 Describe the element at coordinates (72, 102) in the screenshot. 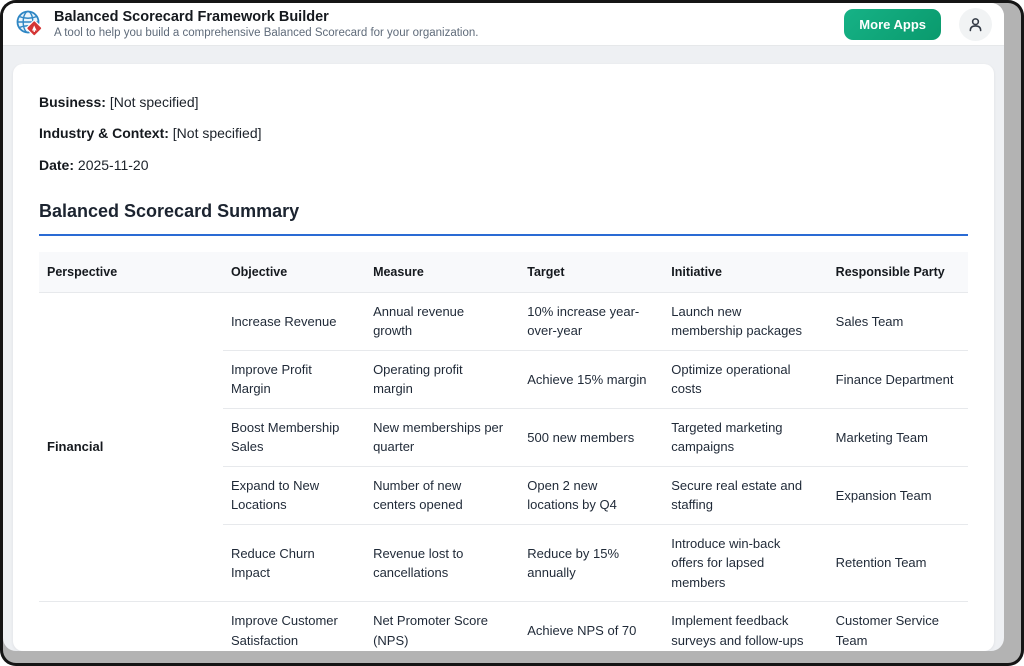

I see `business-label: Business:` at that location.